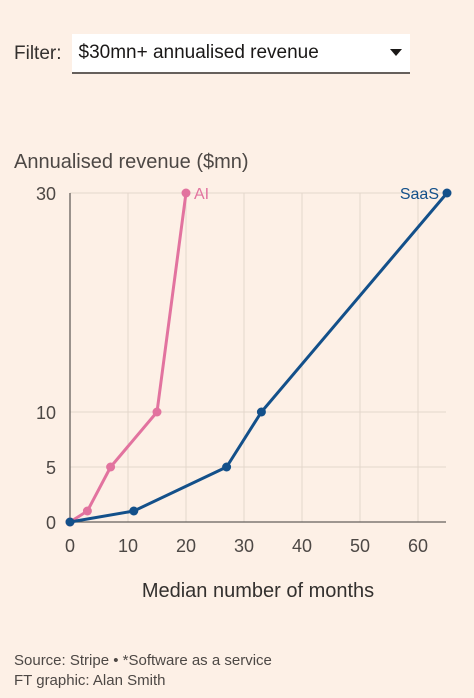 This screenshot has width=474, height=698. I want to click on y-tick-label: 0, so click(51, 523).